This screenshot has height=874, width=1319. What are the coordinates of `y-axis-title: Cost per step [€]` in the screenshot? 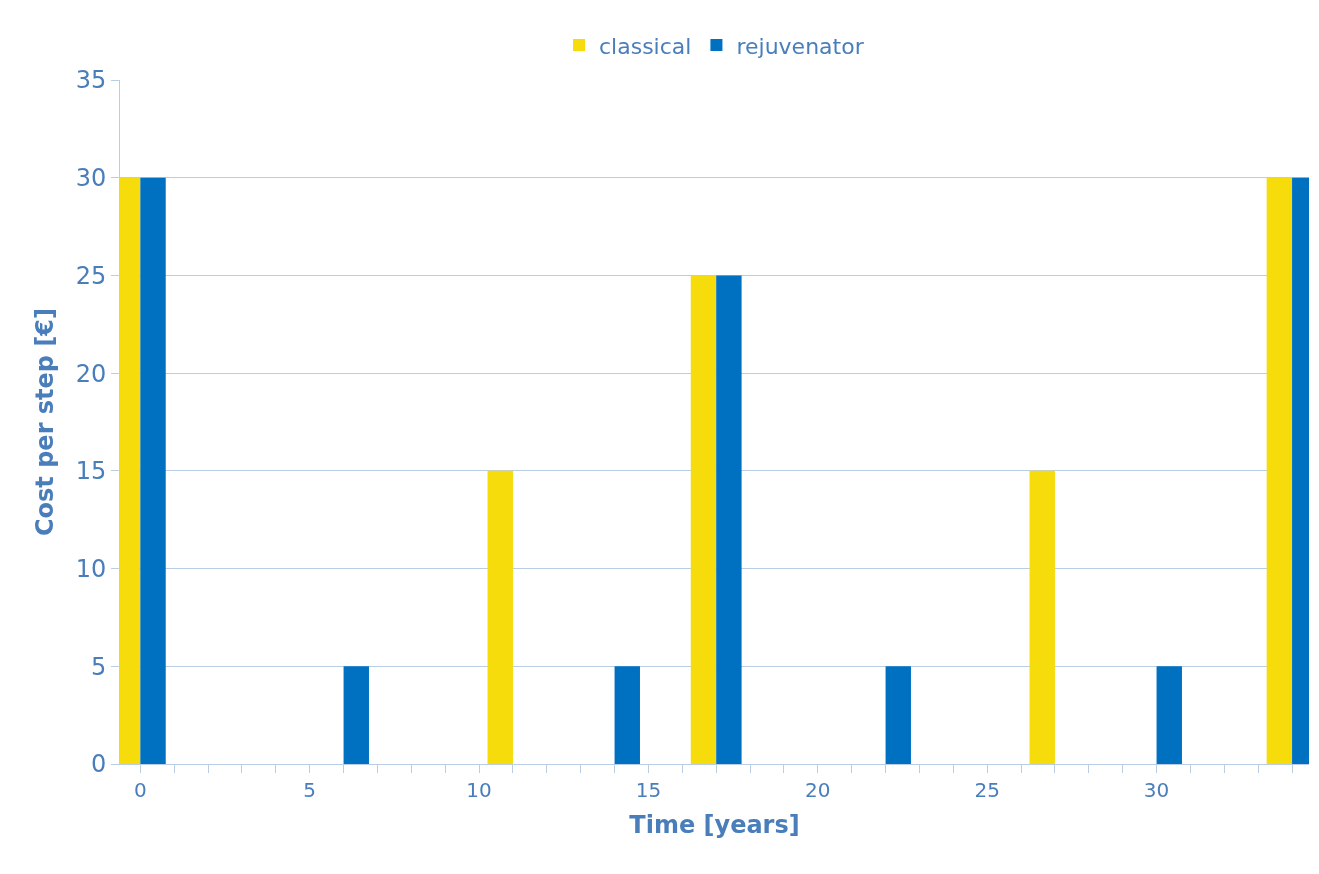 It's located at (44, 422).